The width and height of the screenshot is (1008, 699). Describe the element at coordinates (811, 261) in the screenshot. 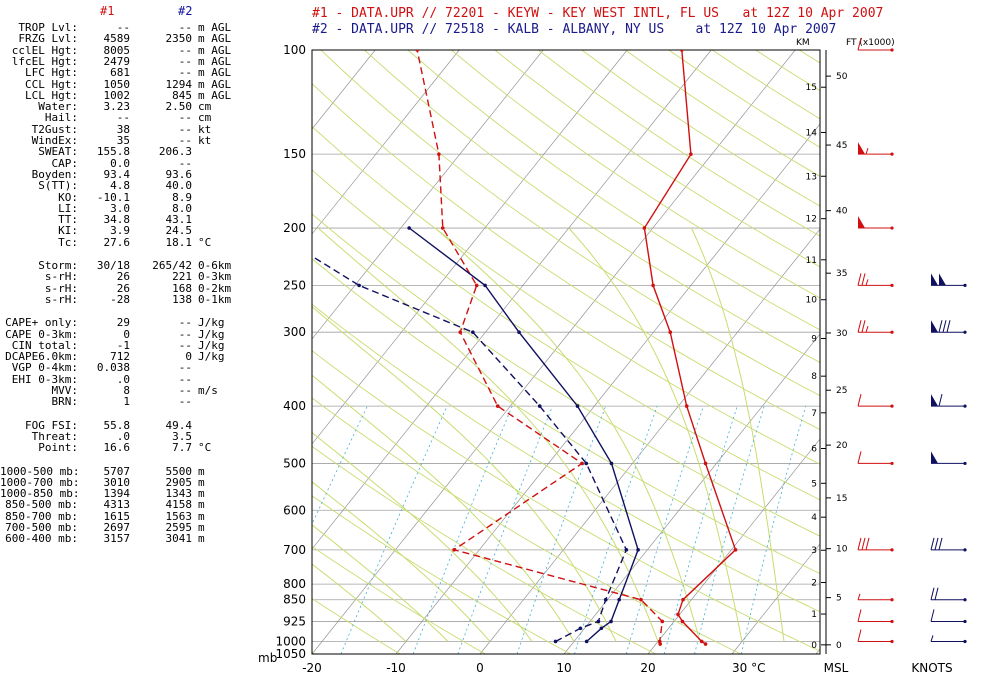

I see `km-tick-label: 11` at that location.